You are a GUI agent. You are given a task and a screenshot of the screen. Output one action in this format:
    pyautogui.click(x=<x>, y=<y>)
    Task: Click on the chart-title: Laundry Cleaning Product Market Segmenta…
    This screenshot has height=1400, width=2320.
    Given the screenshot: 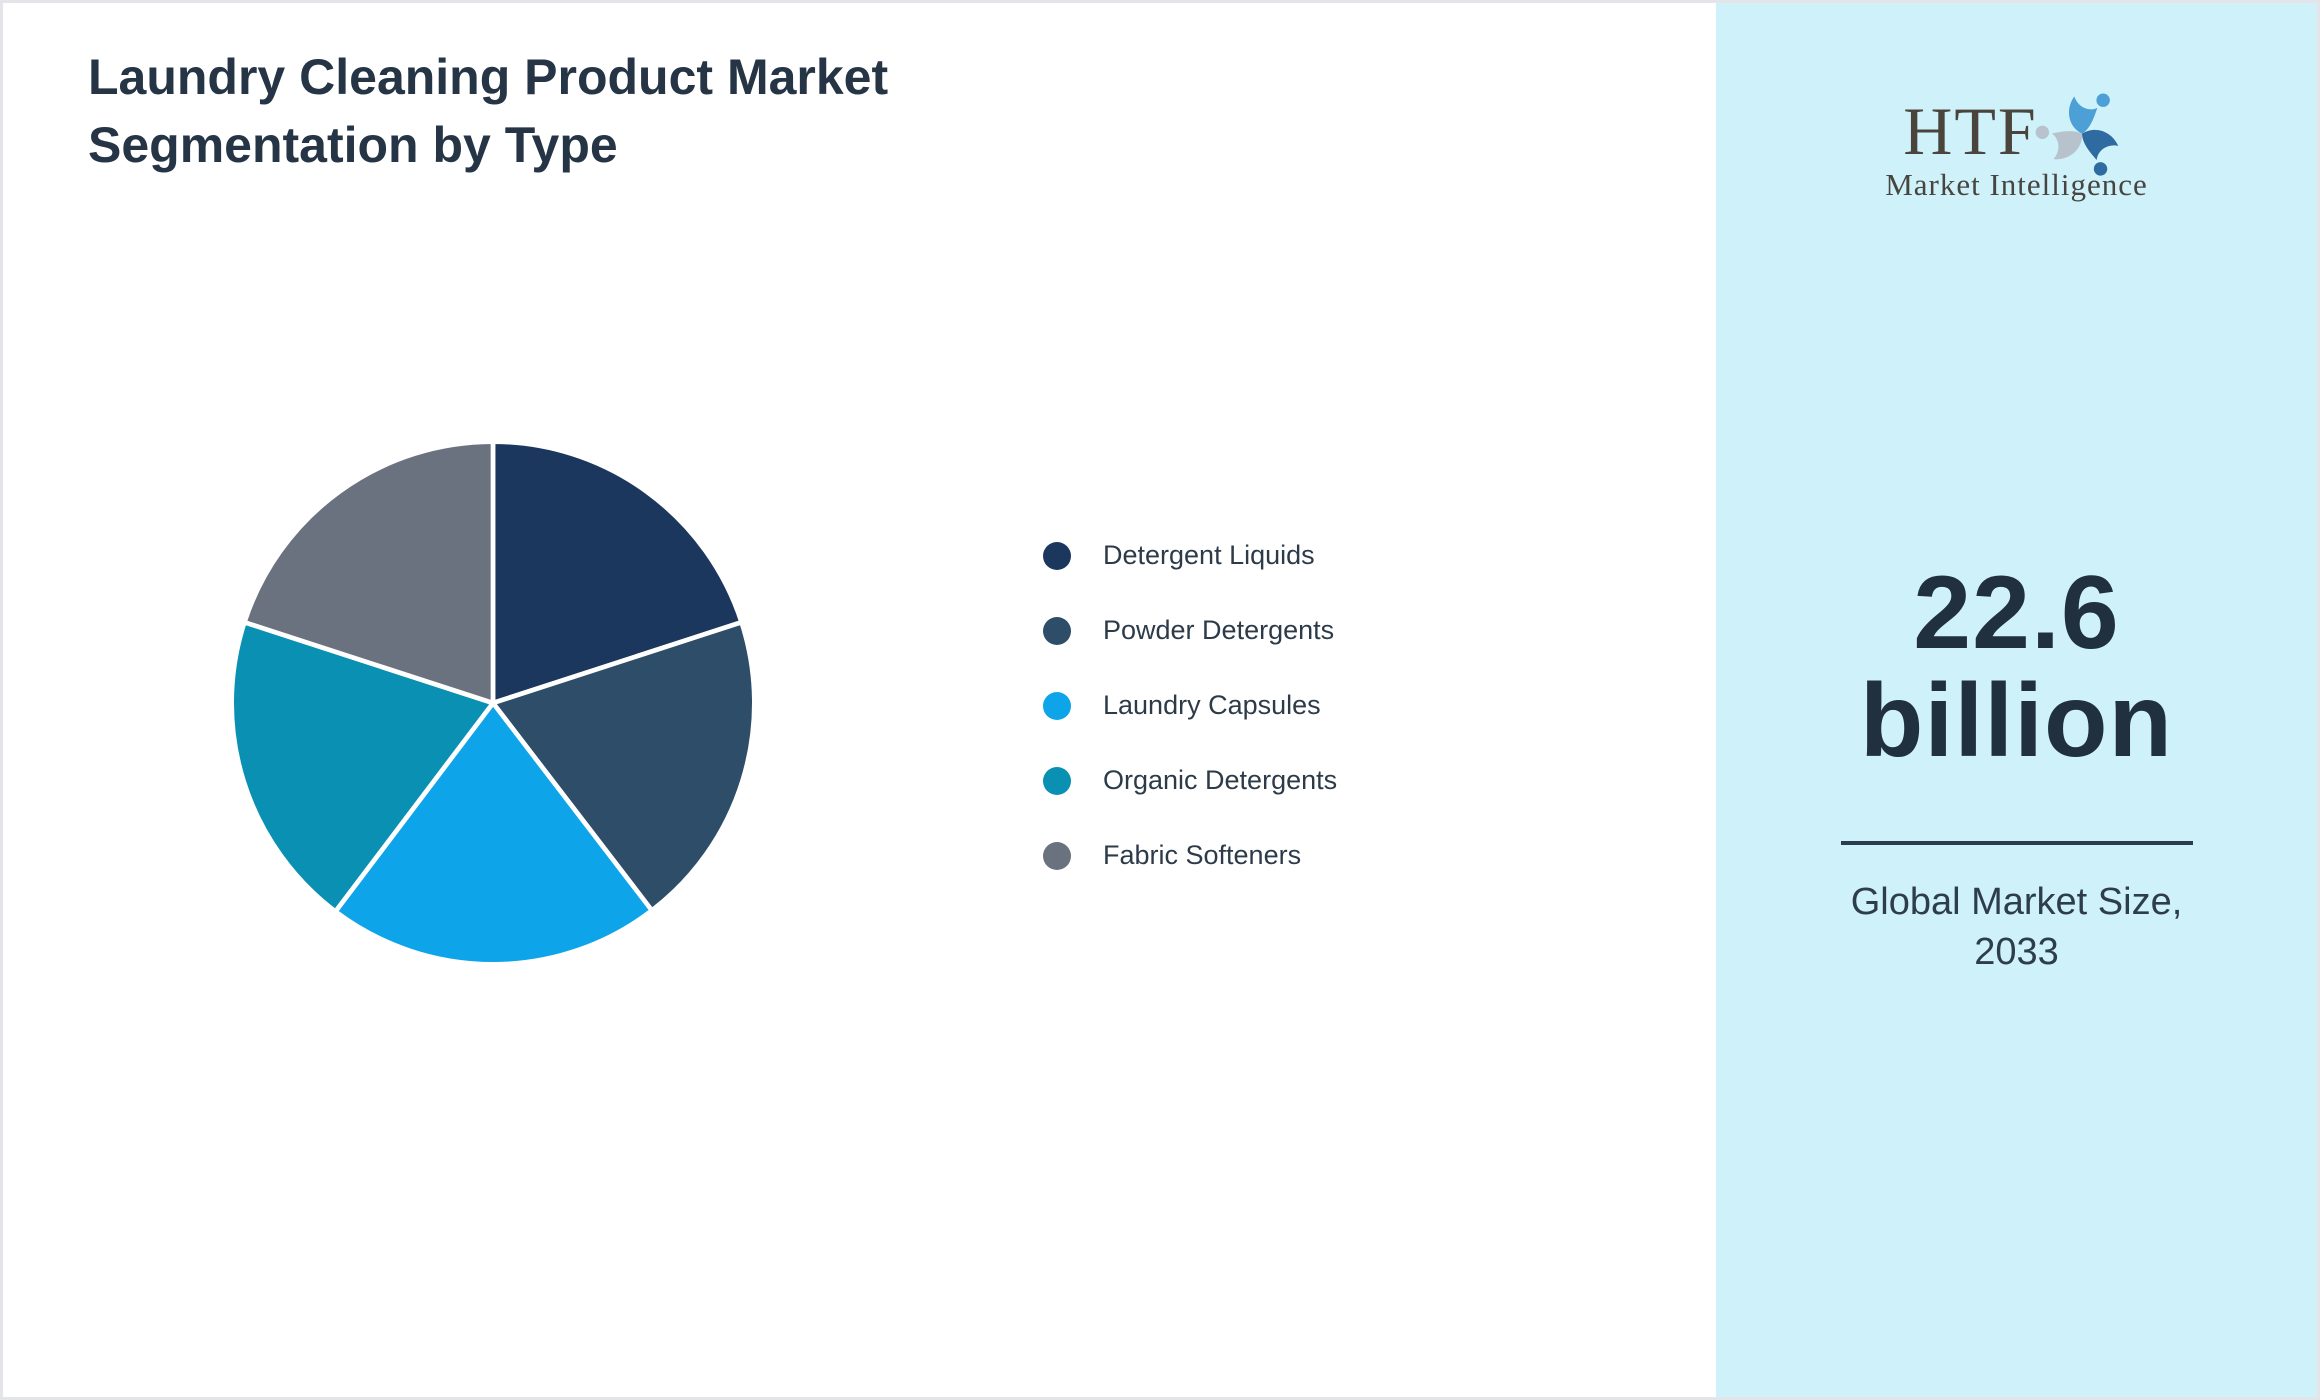 What is the action you would take?
    pyautogui.click(x=488, y=111)
    